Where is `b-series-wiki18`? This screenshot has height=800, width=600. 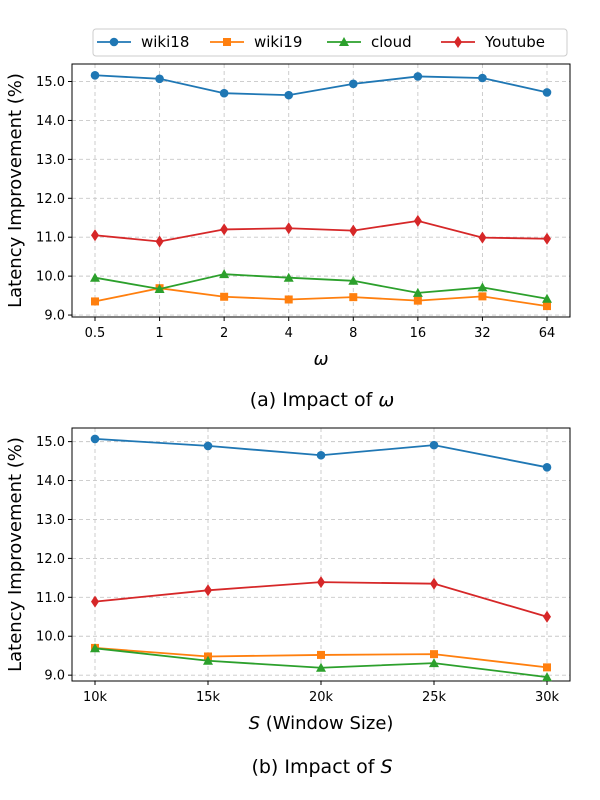
b-series-wiki18 is located at coordinates (321, 453).